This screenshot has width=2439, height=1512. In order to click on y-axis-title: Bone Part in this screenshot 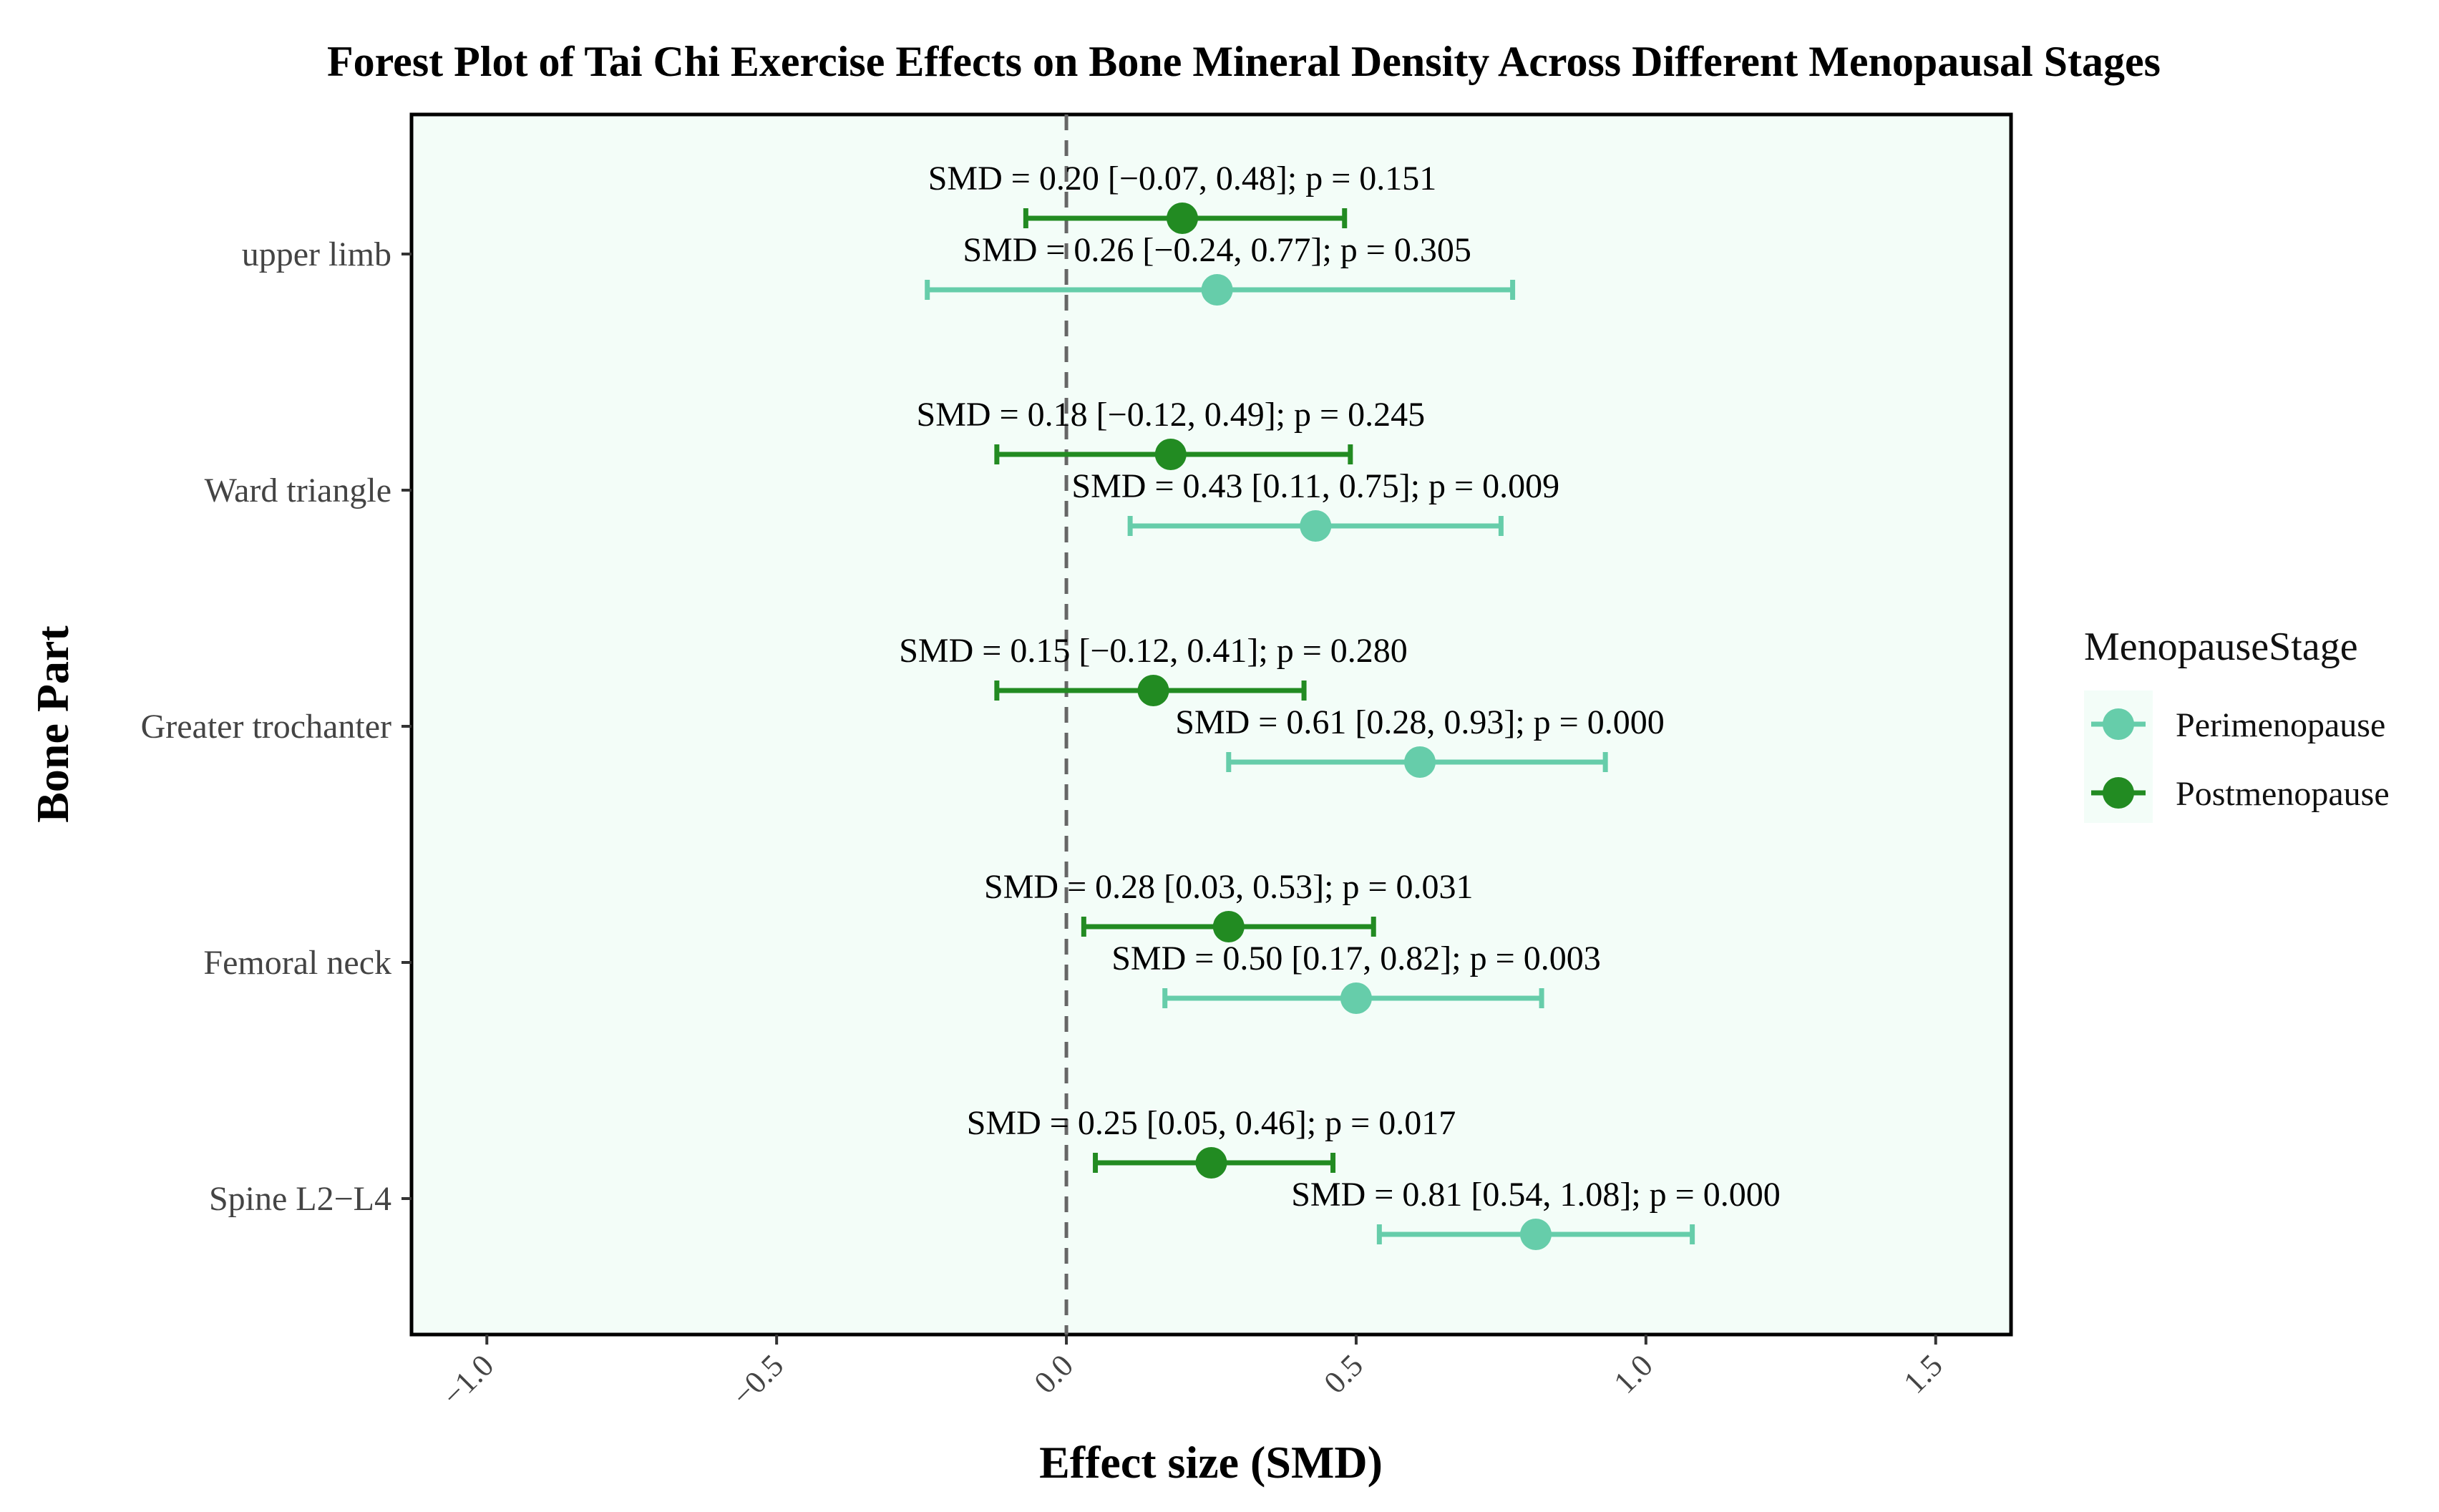, I will do `click(52, 724)`.